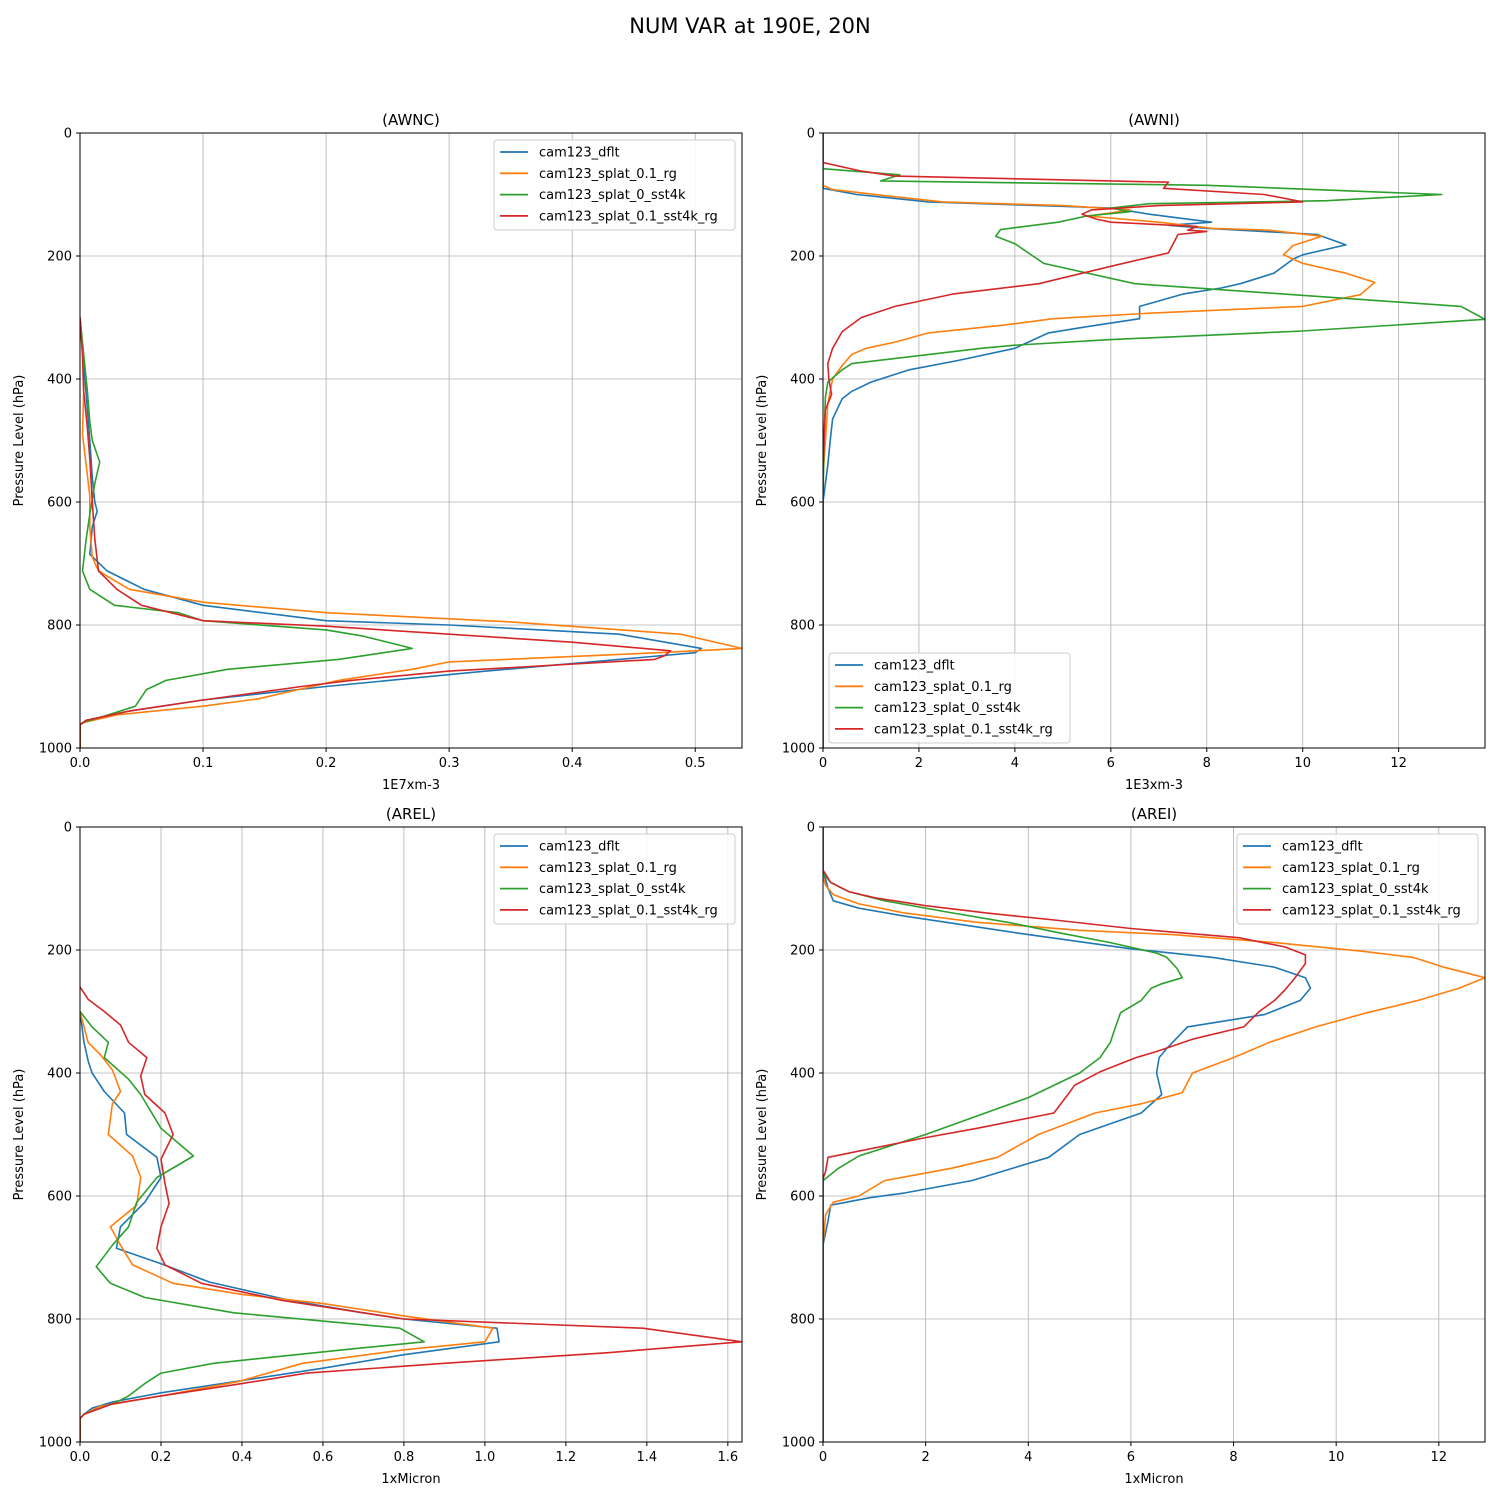  Describe the element at coordinates (925, 1457) in the screenshot. I see `x-tick-label: 2` at that location.